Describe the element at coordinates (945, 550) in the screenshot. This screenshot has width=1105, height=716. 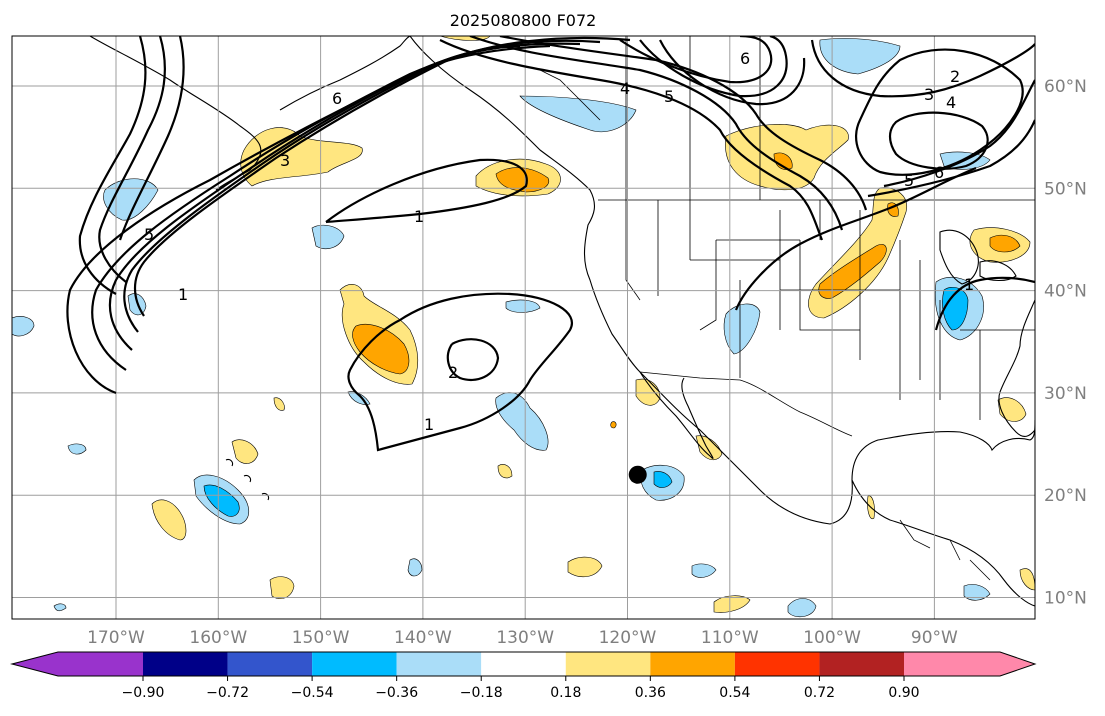
I see `central-america-borders` at that location.